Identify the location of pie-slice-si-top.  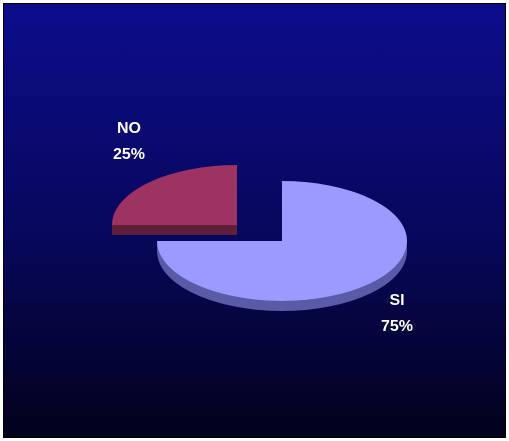
(282, 241).